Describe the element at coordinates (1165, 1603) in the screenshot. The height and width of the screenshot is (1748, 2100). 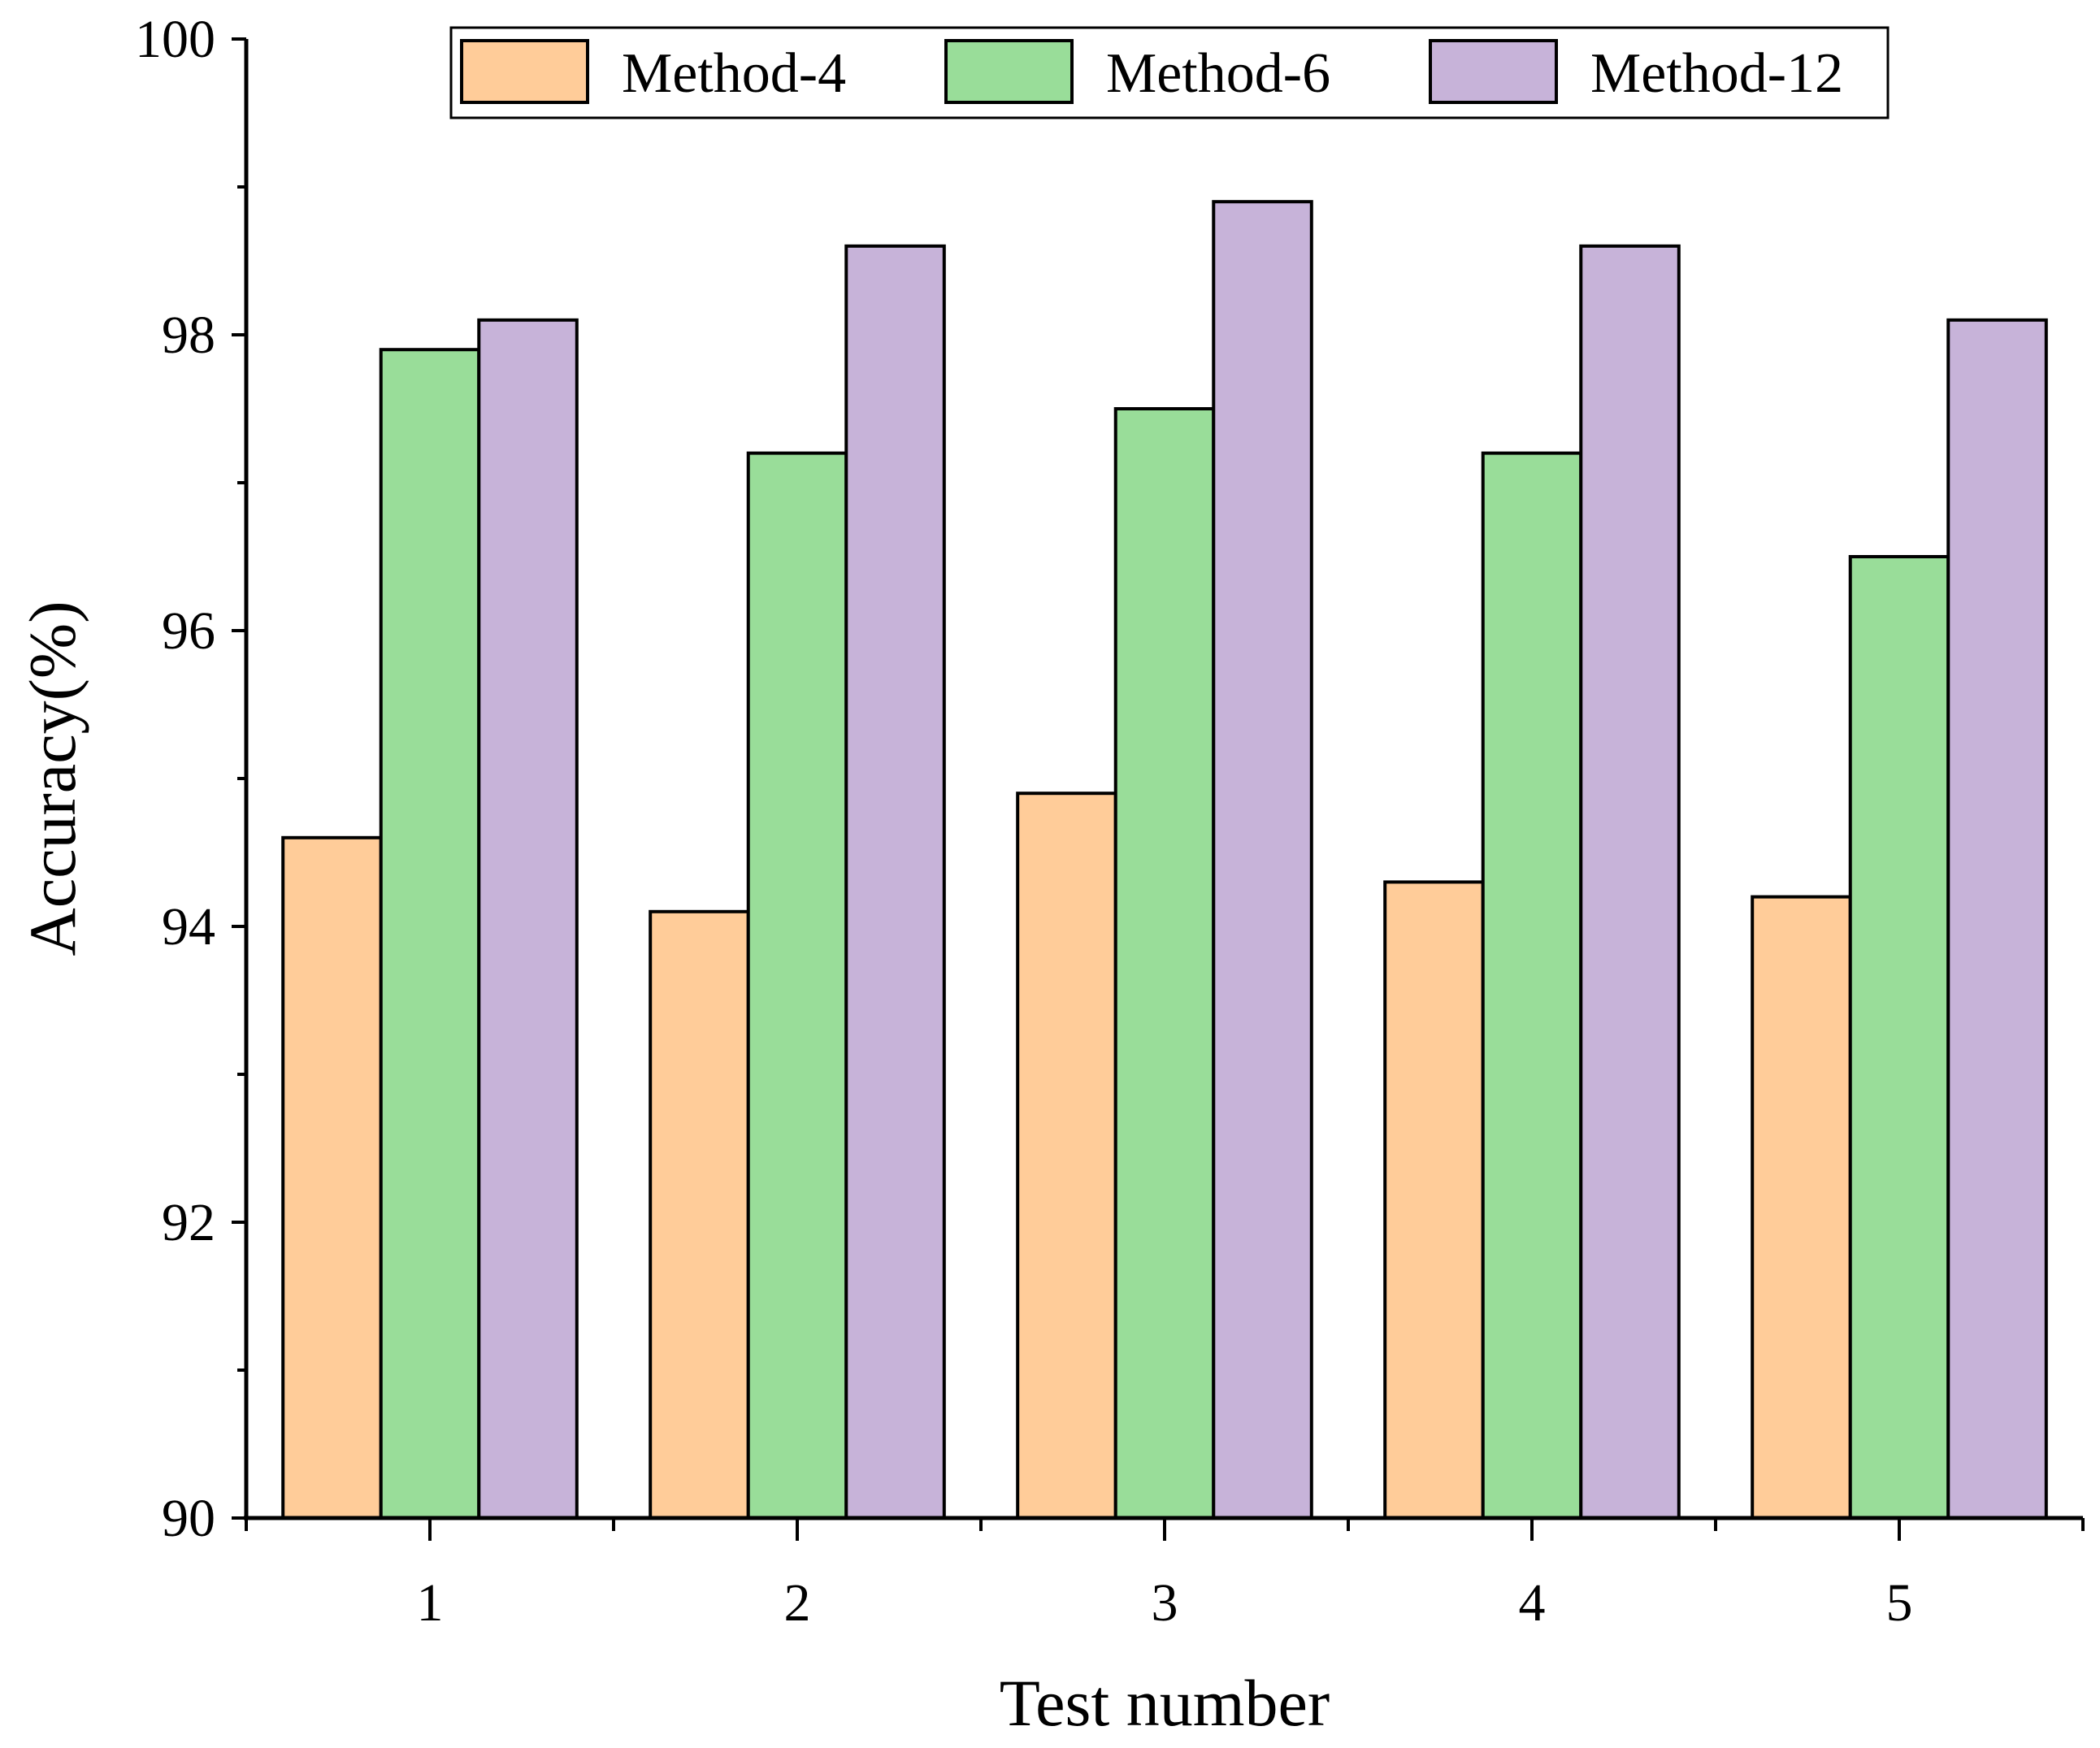
I see `x-tick-label: 3` at that location.